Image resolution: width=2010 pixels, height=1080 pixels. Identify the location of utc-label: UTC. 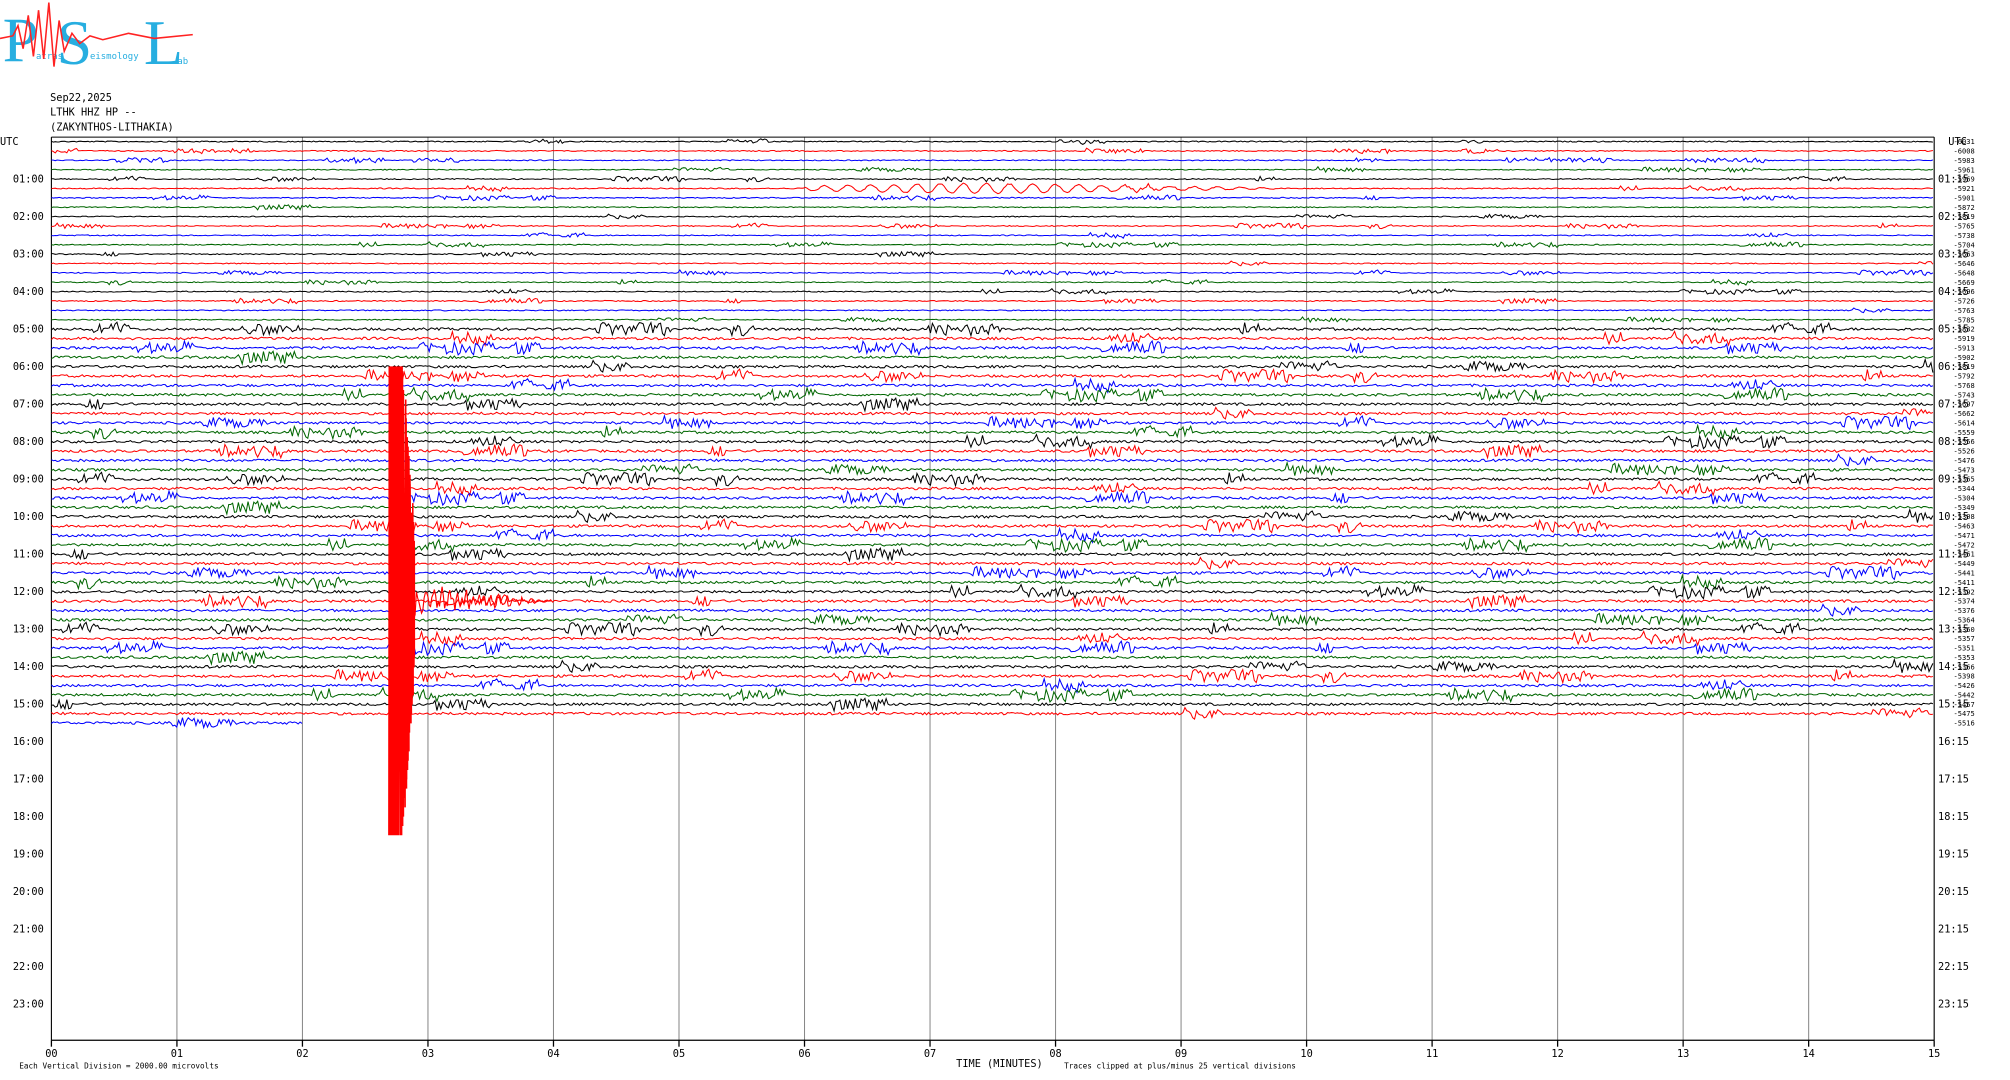
(9, 142).